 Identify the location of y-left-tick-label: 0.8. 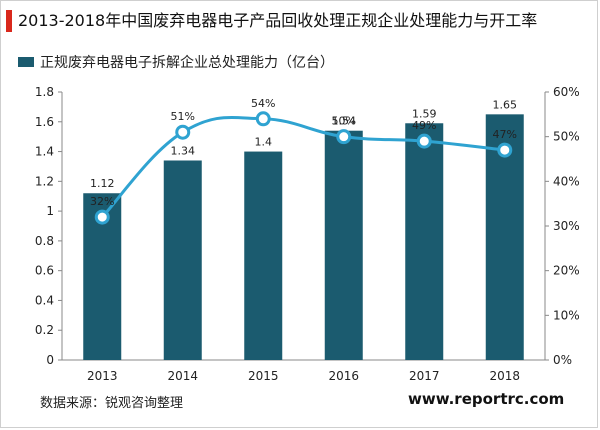
(44, 241).